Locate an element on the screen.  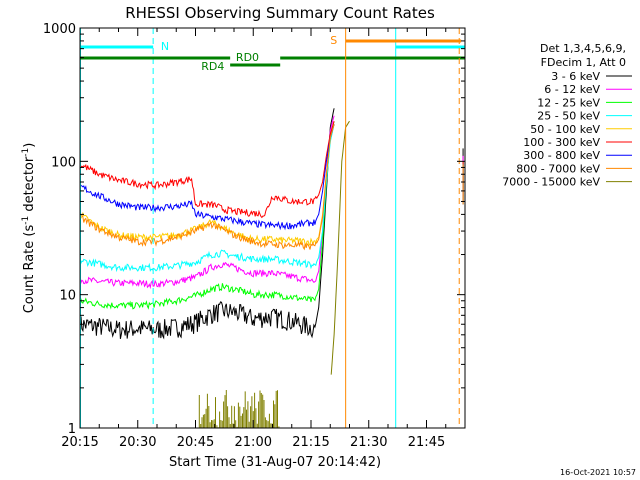
legend-label: 3 - 6 keV is located at coordinates (575, 76).